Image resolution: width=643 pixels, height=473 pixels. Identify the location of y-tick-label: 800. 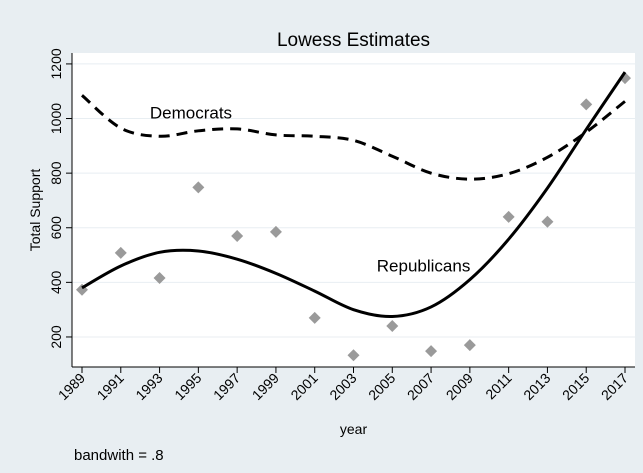
(56, 173).